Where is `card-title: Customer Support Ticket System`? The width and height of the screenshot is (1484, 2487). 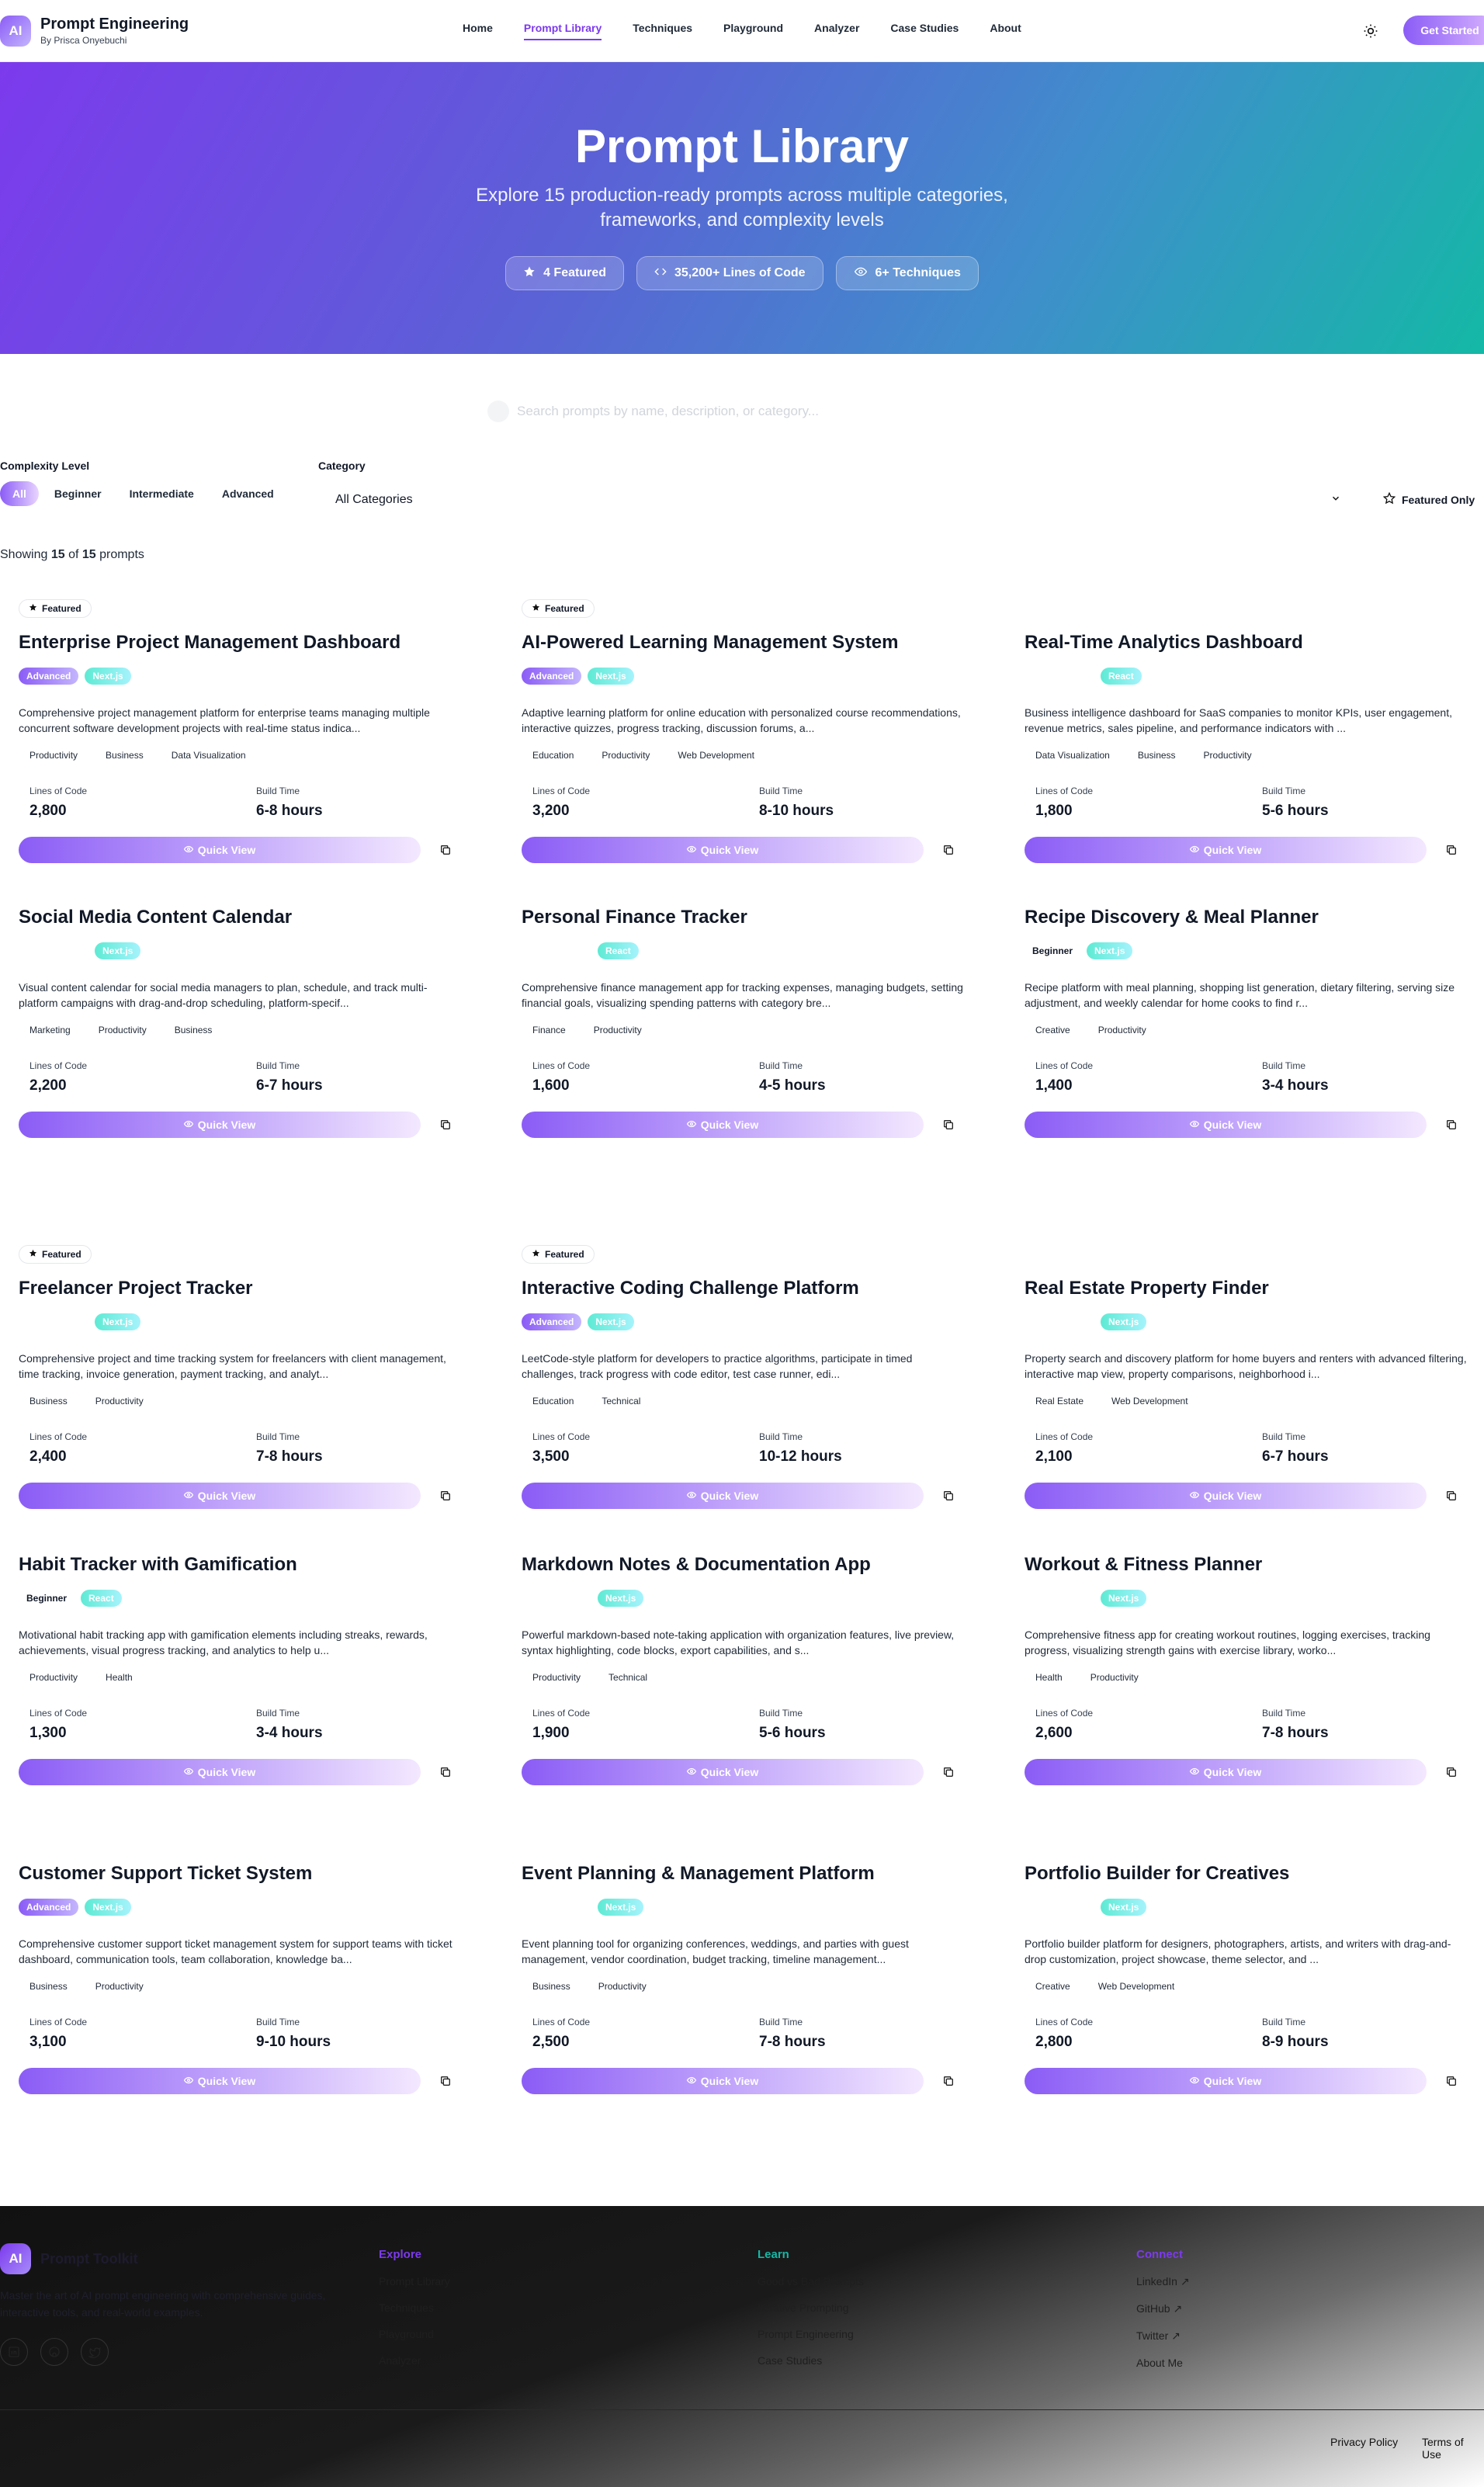 card-title: Customer Support Ticket System is located at coordinates (166, 1873).